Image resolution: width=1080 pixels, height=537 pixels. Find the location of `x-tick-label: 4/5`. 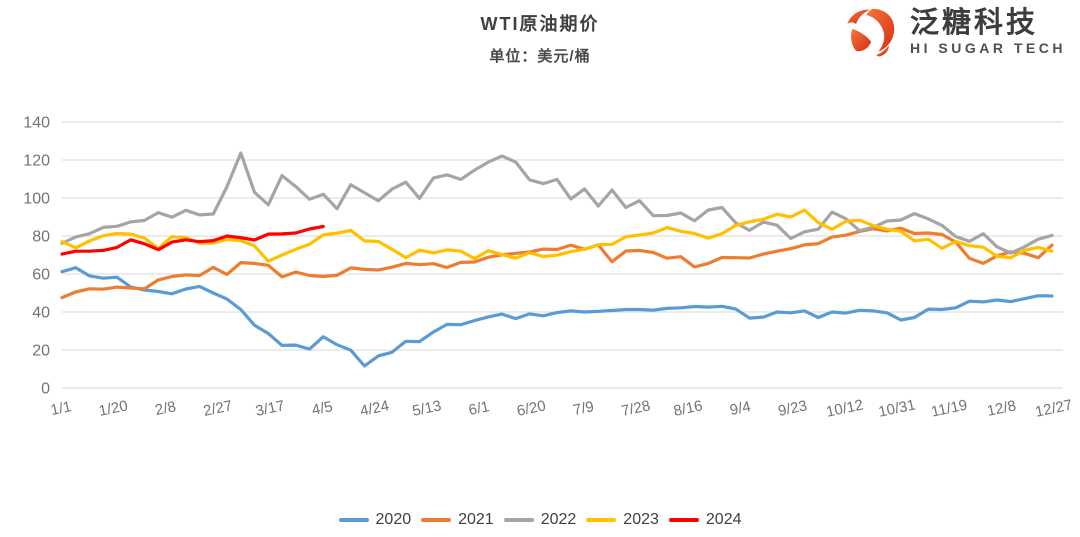

x-tick-label: 4/5 is located at coordinates (322, 408).